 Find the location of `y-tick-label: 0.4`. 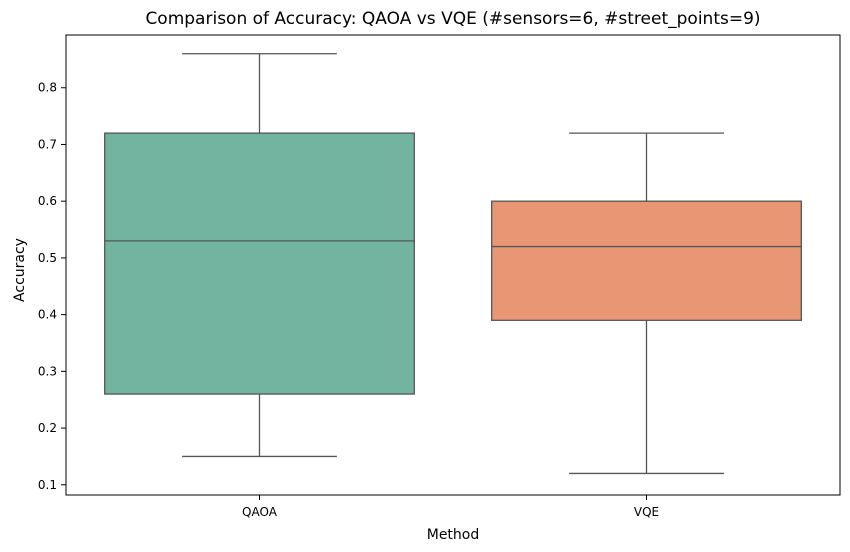

y-tick-label: 0.4 is located at coordinates (47, 315).